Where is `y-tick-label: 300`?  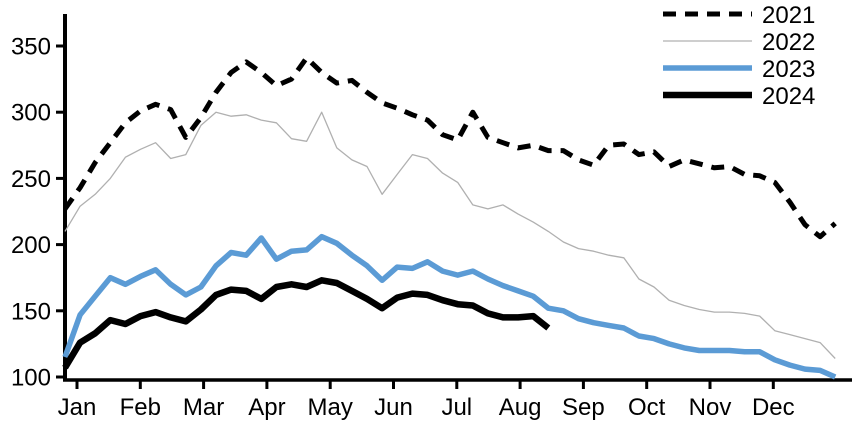
y-tick-label: 300 is located at coordinates (31, 113).